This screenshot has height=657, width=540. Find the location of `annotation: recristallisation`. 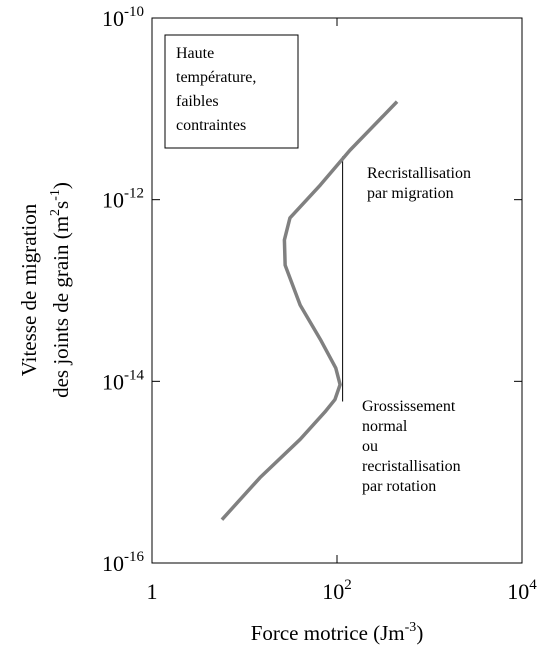

annotation: recristallisation is located at coordinates (411, 466).